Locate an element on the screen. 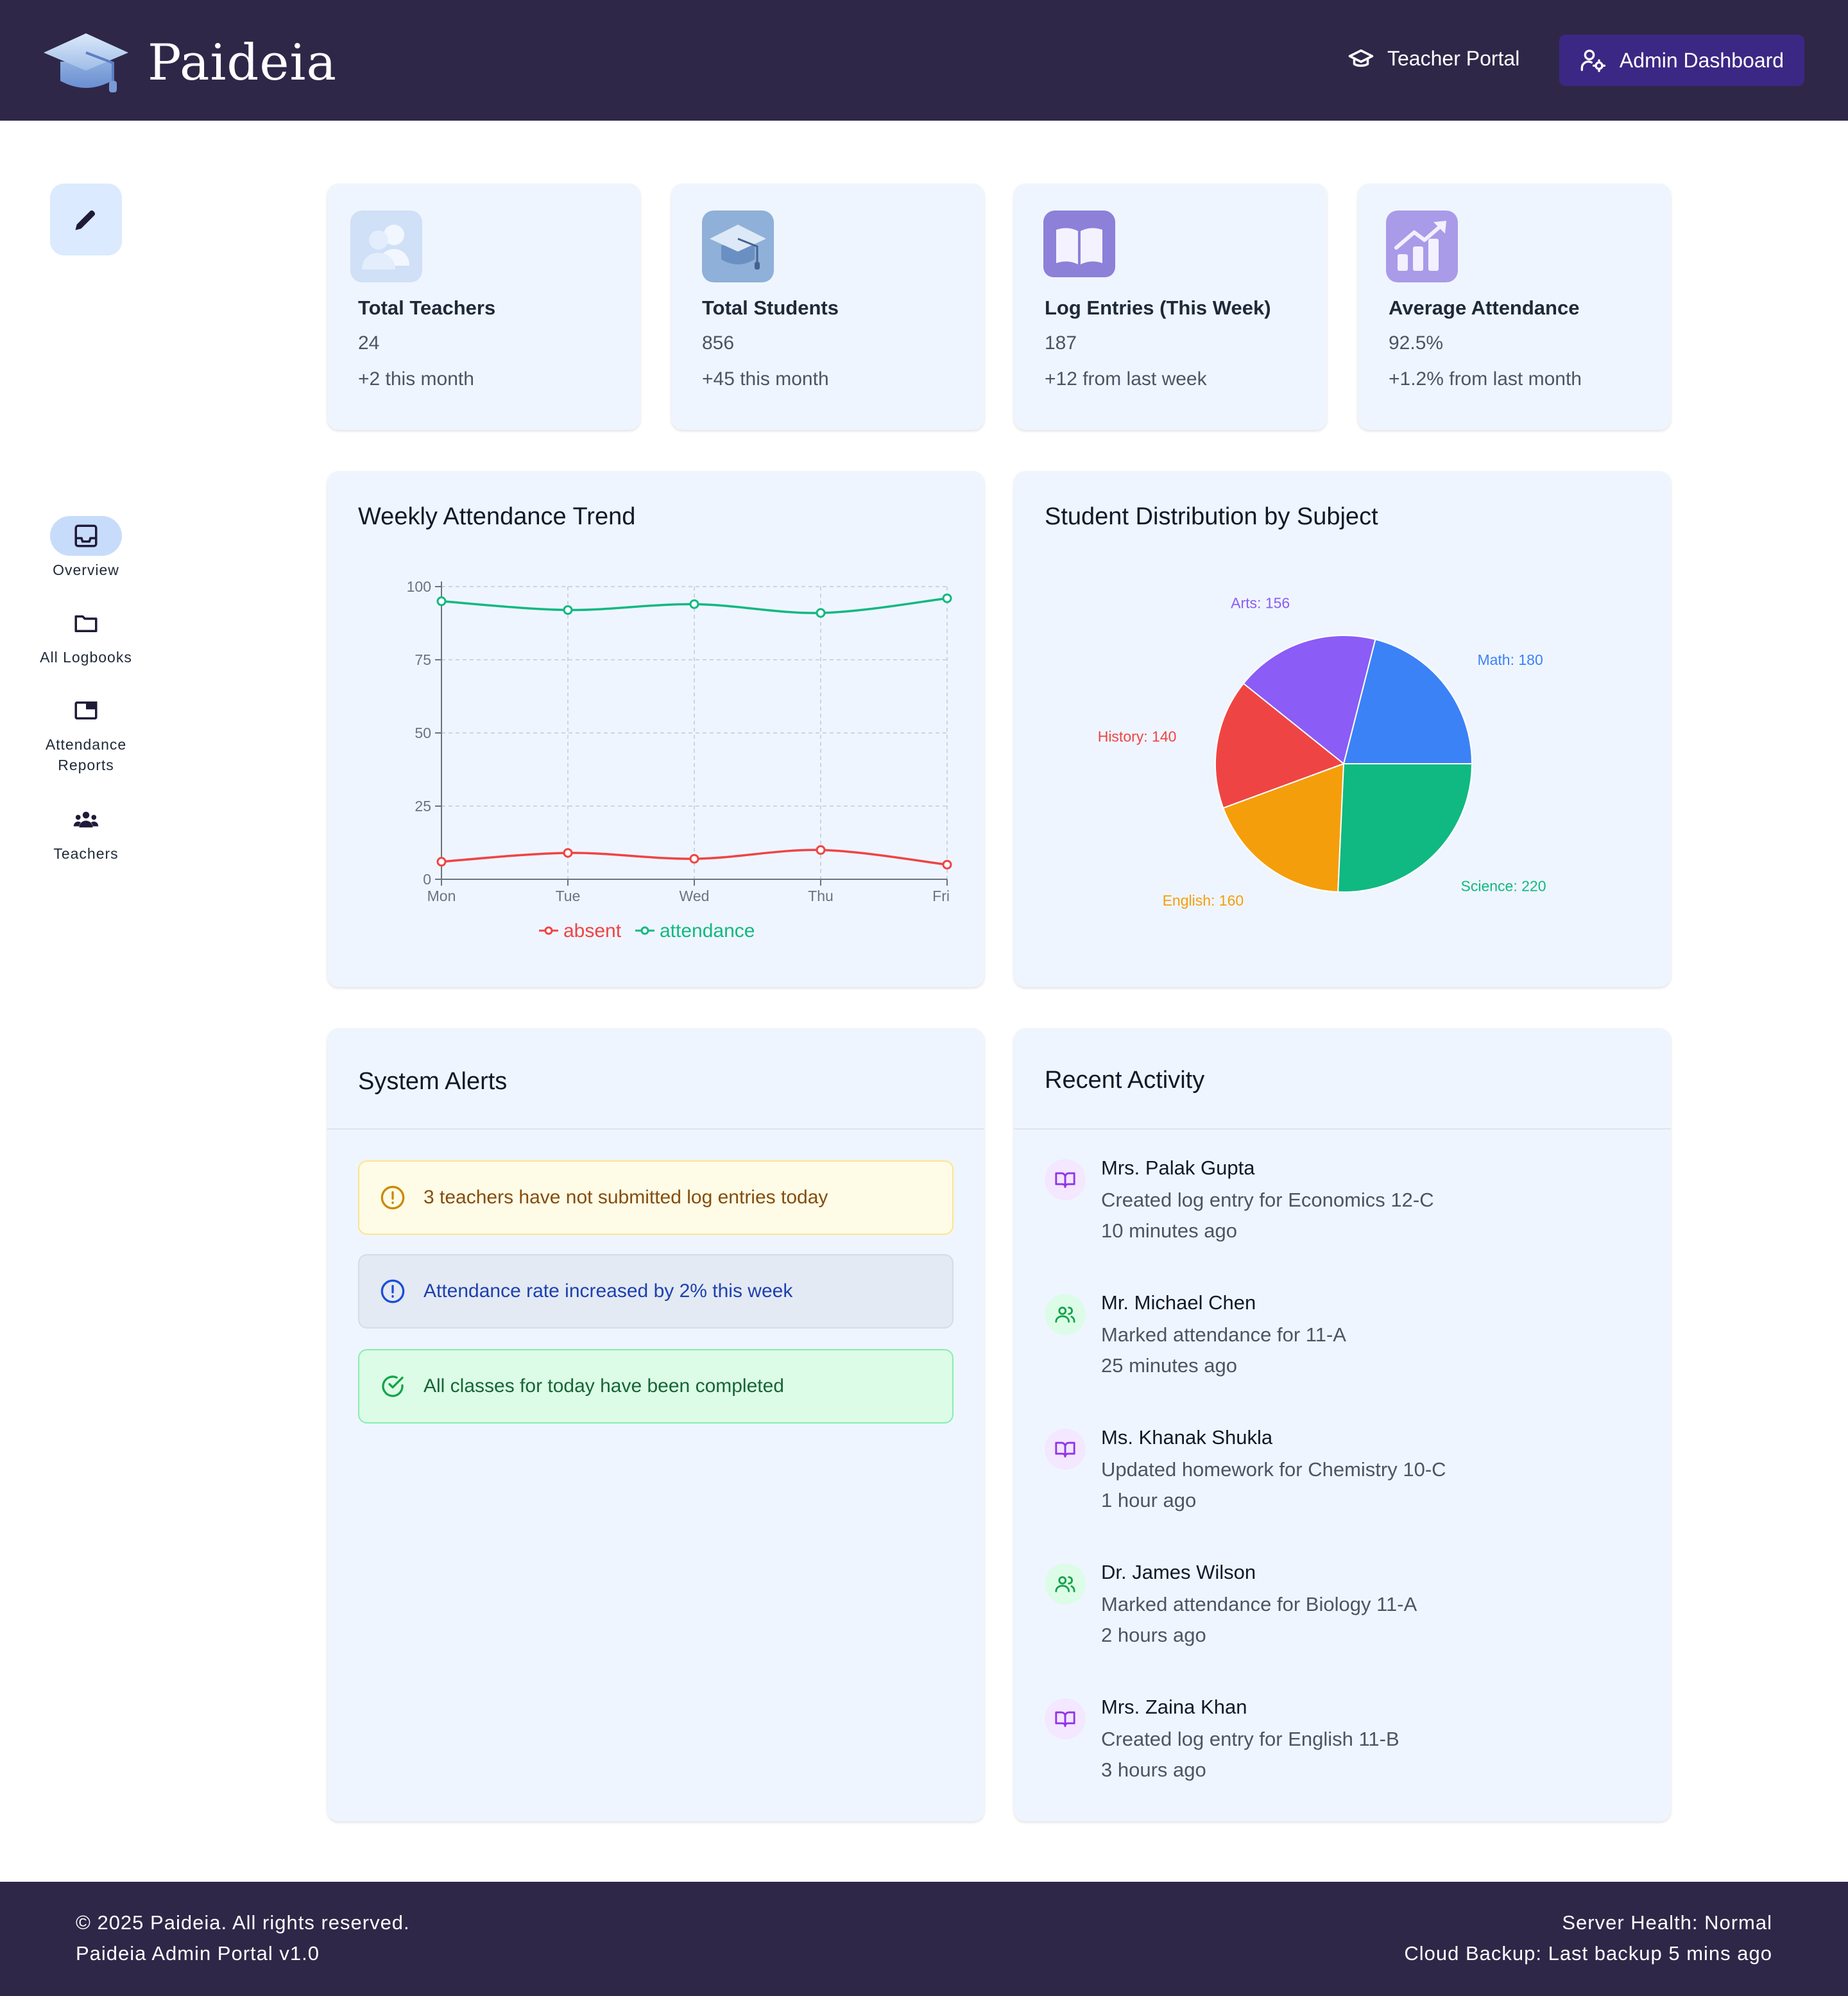 The width and height of the screenshot is (1848, 1996). open-book-icon is located at coordinates (1079, 244).